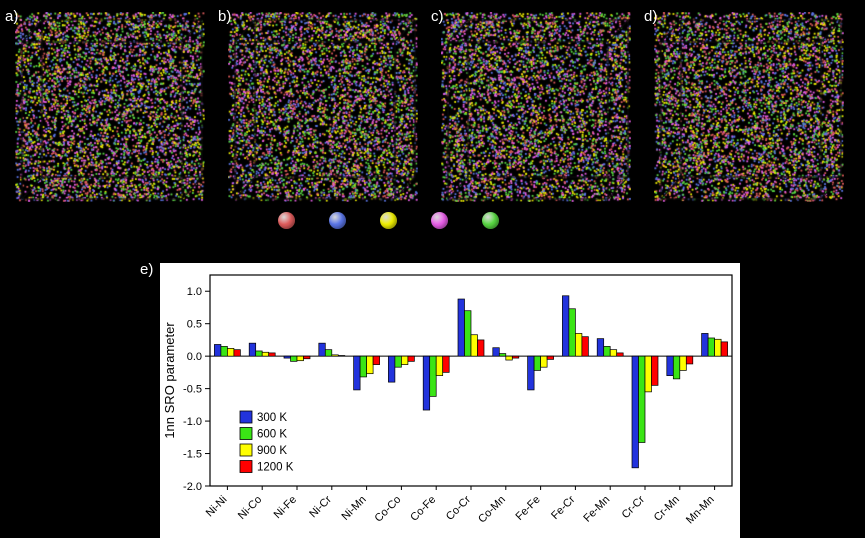 This screenshot has height=538, width=865. I want to click on legend-swatch-300K, so click(246, 417).